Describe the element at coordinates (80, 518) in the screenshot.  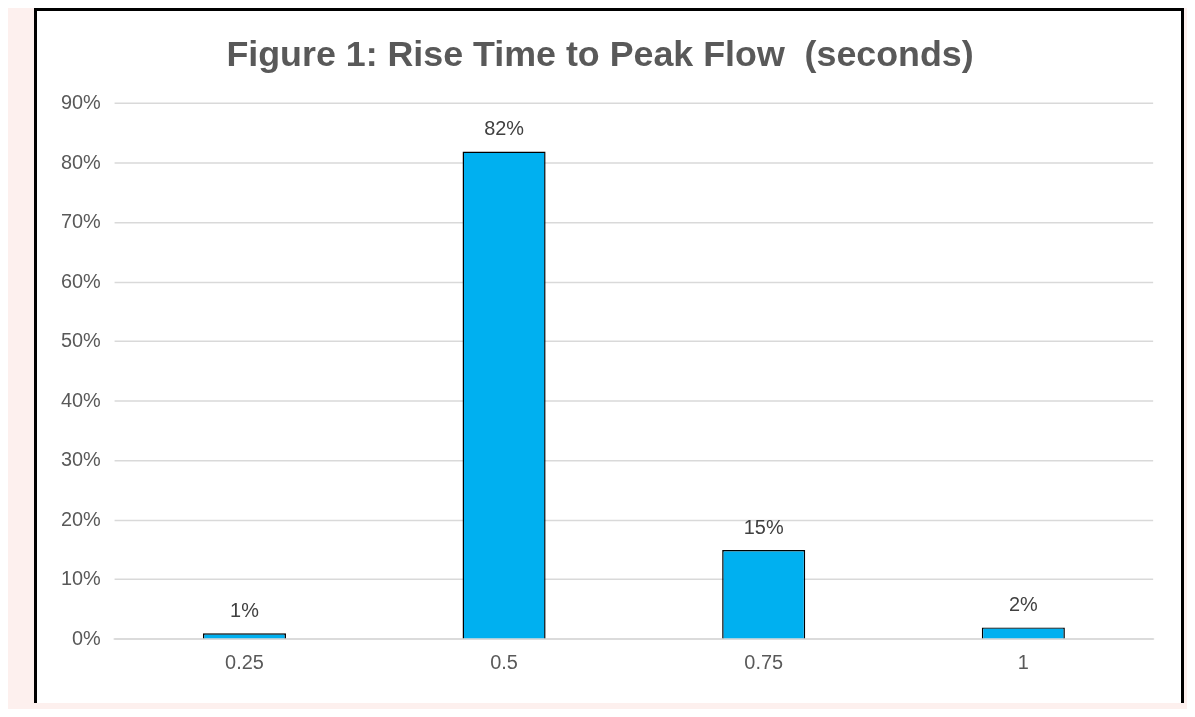
I see `y-tick-label: 20%` at that location.